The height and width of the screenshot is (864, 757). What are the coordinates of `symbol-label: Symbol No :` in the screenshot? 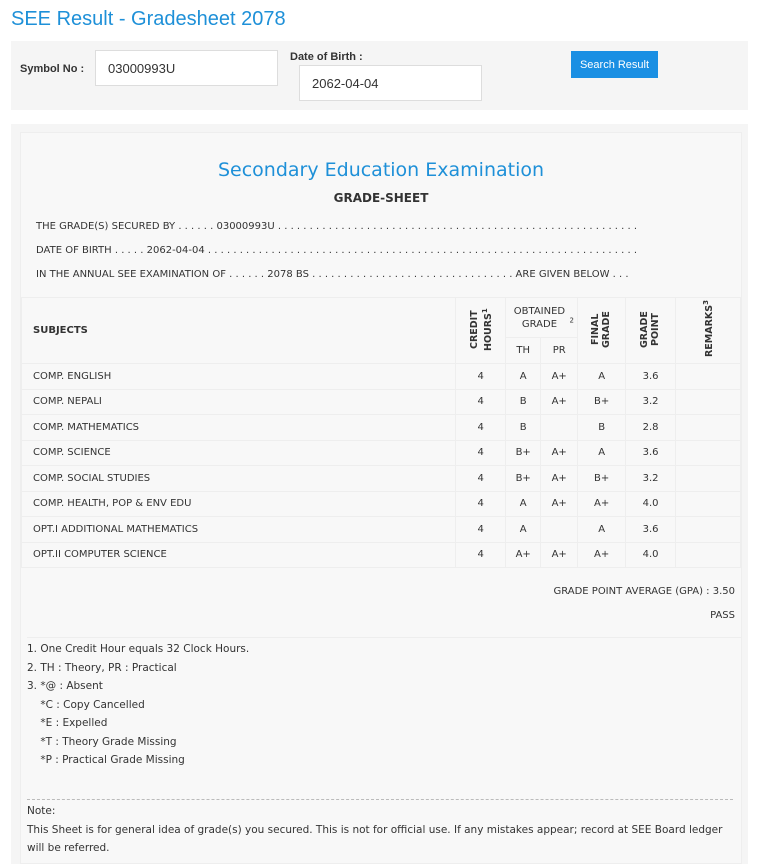 It's located at (52, 69).